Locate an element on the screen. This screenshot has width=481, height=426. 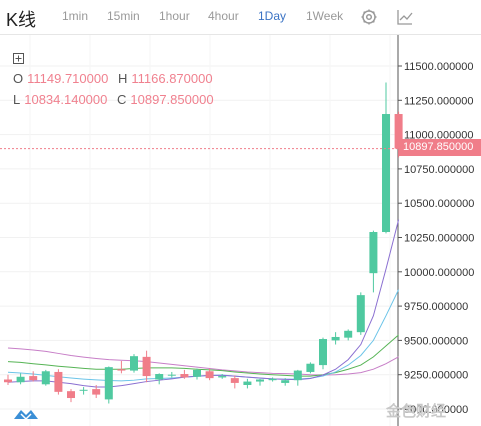
high-label: H is located at coordinates (122, 78).